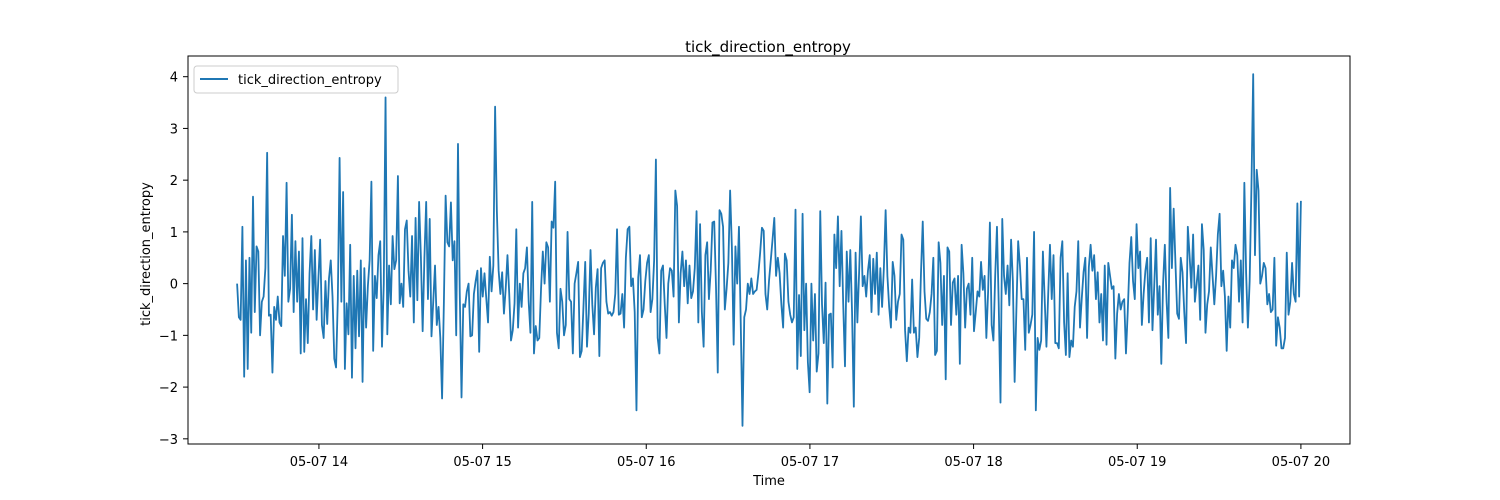 The image size is (1500, 500). I want to click on x-tick-label: 05-07 14, so click(319, 462).